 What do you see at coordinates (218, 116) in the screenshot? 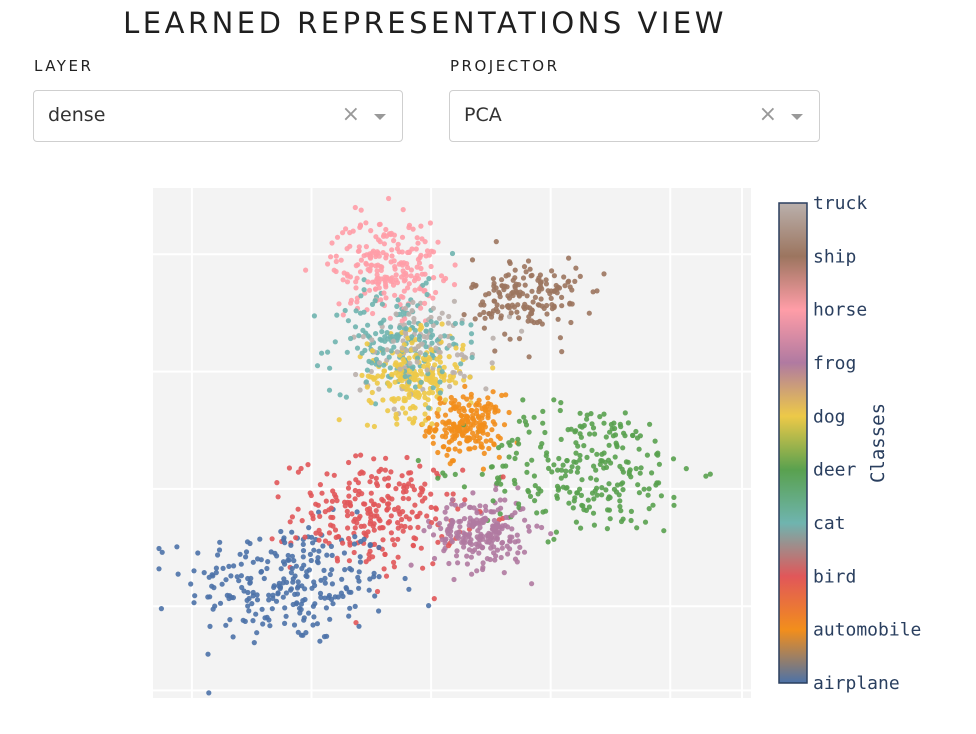
I see `layer-dropdown: dense ×` at bounding box center [218, 116].